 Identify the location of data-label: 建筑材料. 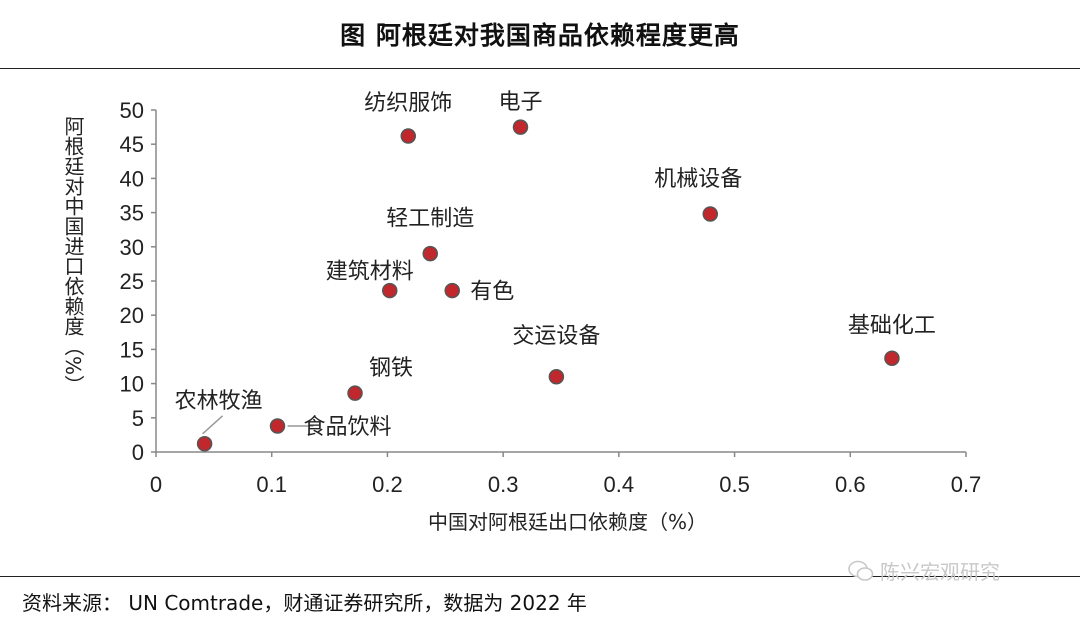
(370, 272).